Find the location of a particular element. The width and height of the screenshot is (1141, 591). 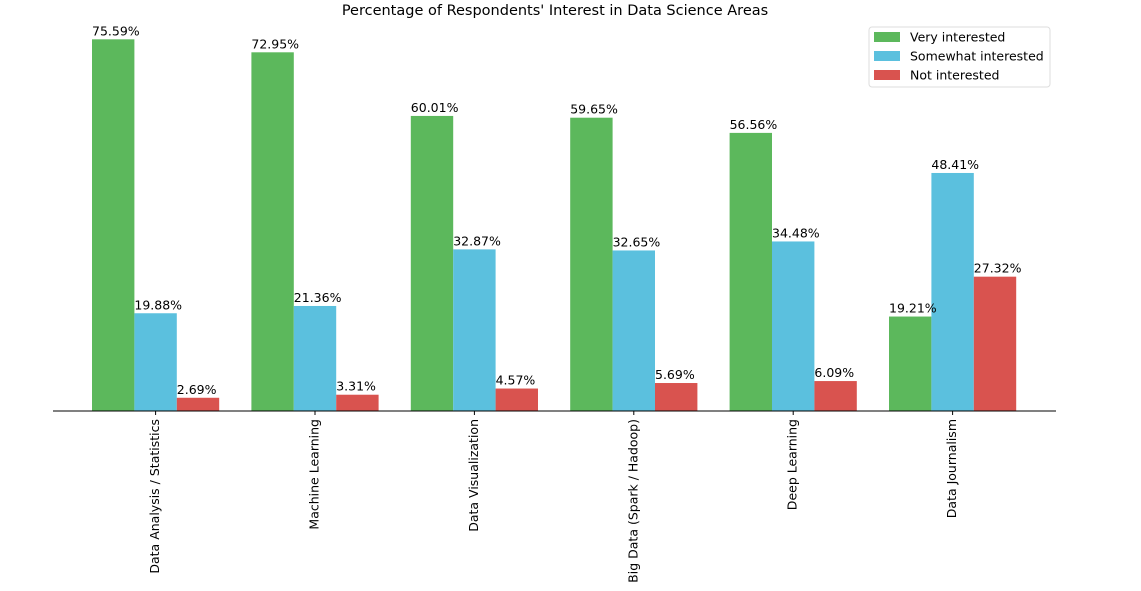

bar-not-interested-data-journalism is located at coordinates (995, 343).